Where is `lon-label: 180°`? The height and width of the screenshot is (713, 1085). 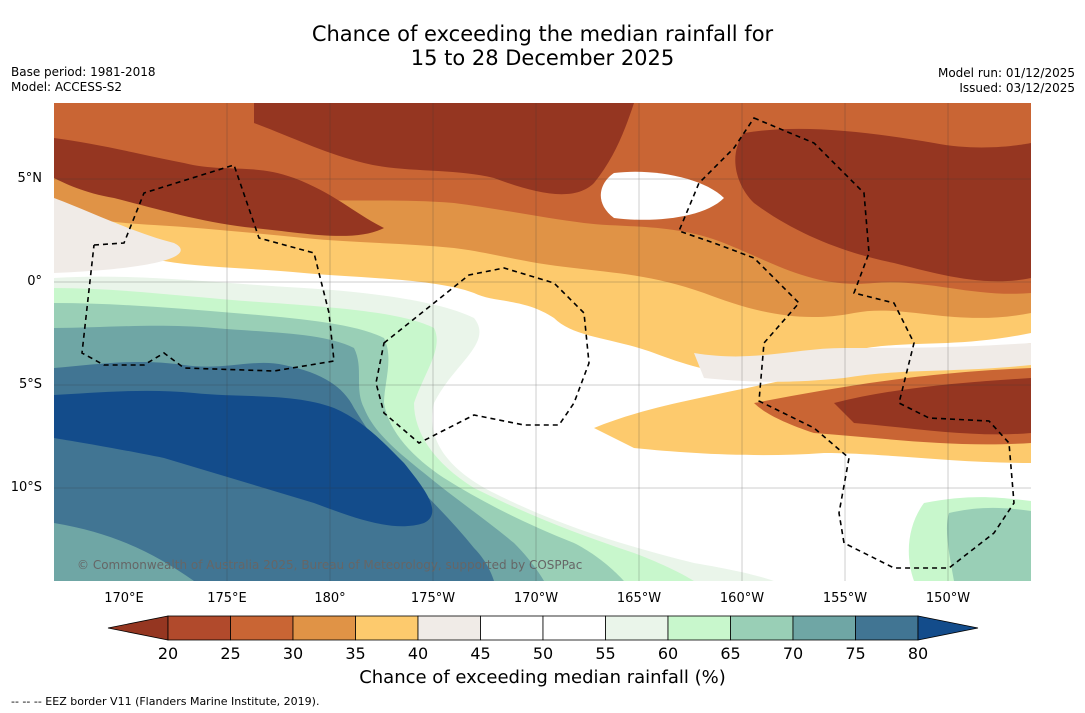 lon-label: 180° is located at coordinates (330, 598).